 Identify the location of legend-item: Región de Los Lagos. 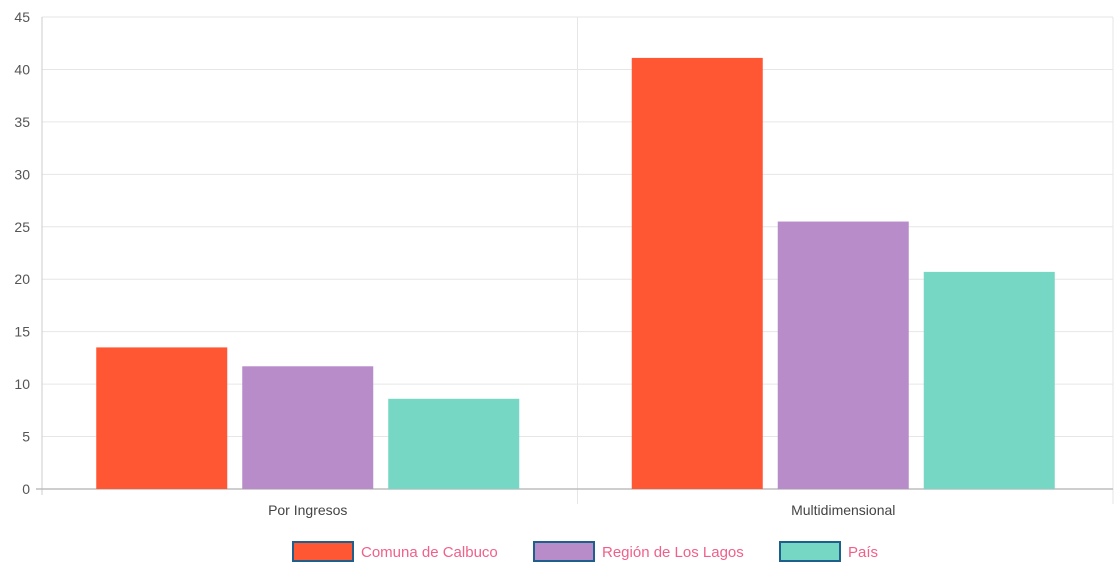
(638, 551).